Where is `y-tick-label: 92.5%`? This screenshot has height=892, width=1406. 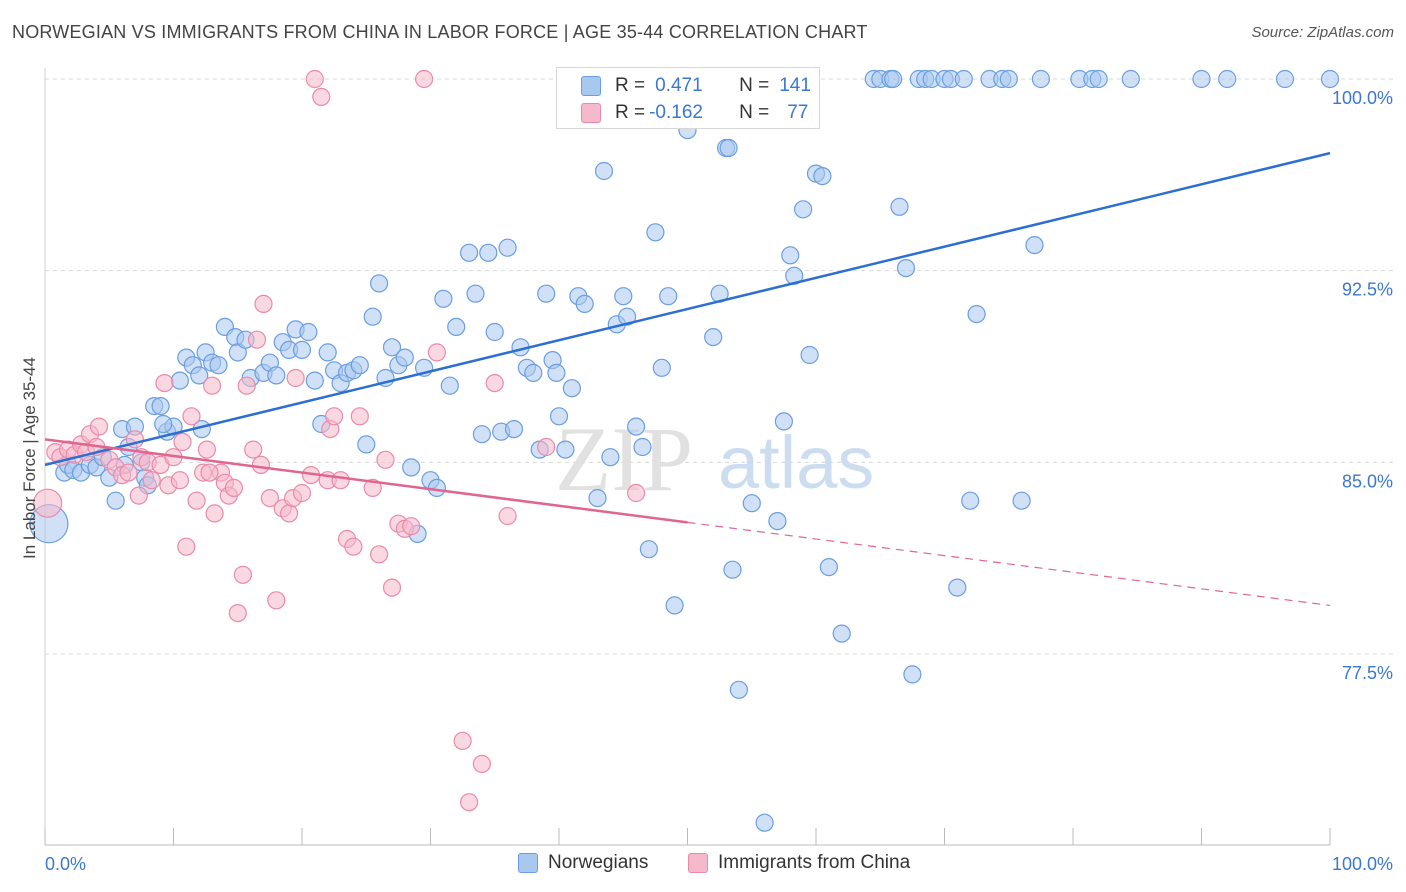 y-tick-label: 92.5% is located at coordinates (1367, 290).